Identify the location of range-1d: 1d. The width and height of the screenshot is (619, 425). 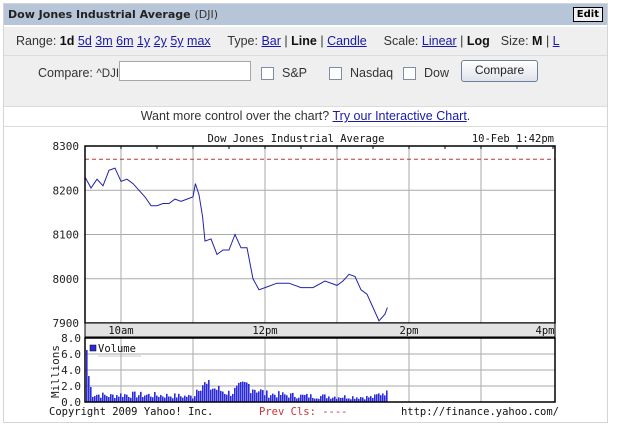
(67, 41).